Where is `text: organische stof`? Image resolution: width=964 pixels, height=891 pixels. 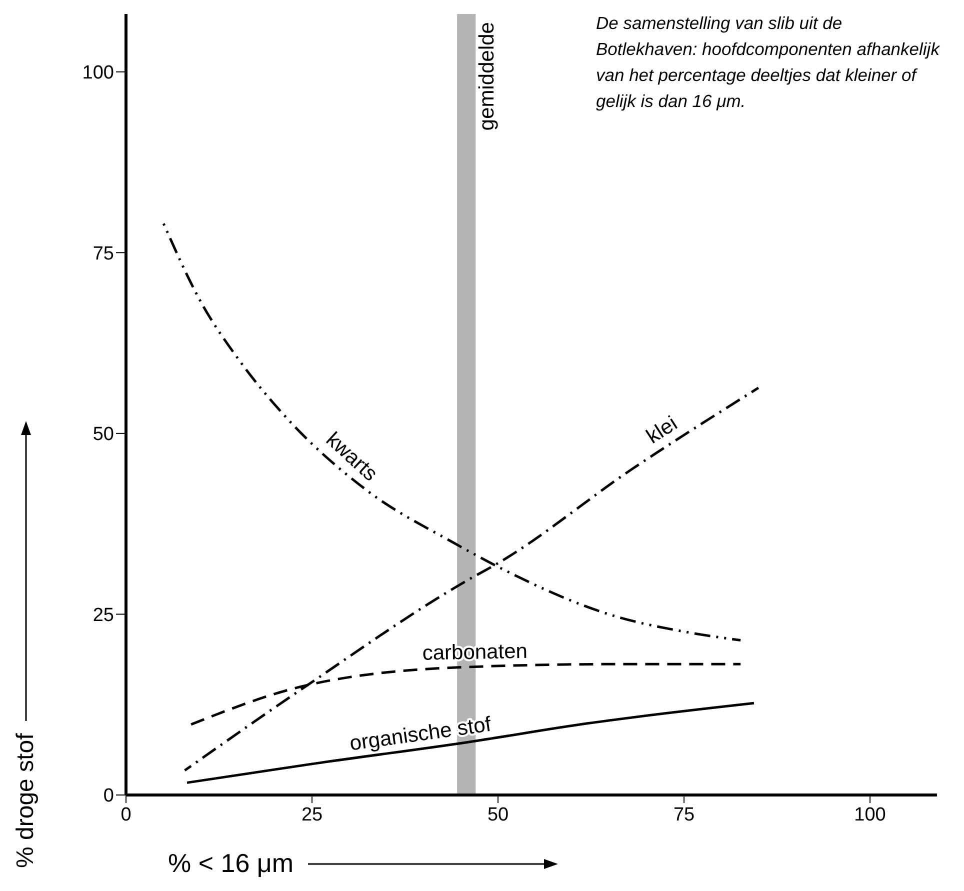 text: organische stof is located at coordinates (420, 734).